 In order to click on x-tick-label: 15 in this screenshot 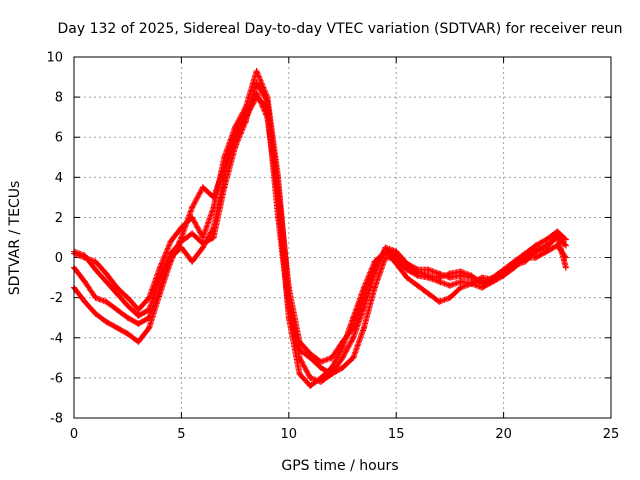, I will do `click(396, 434)`.